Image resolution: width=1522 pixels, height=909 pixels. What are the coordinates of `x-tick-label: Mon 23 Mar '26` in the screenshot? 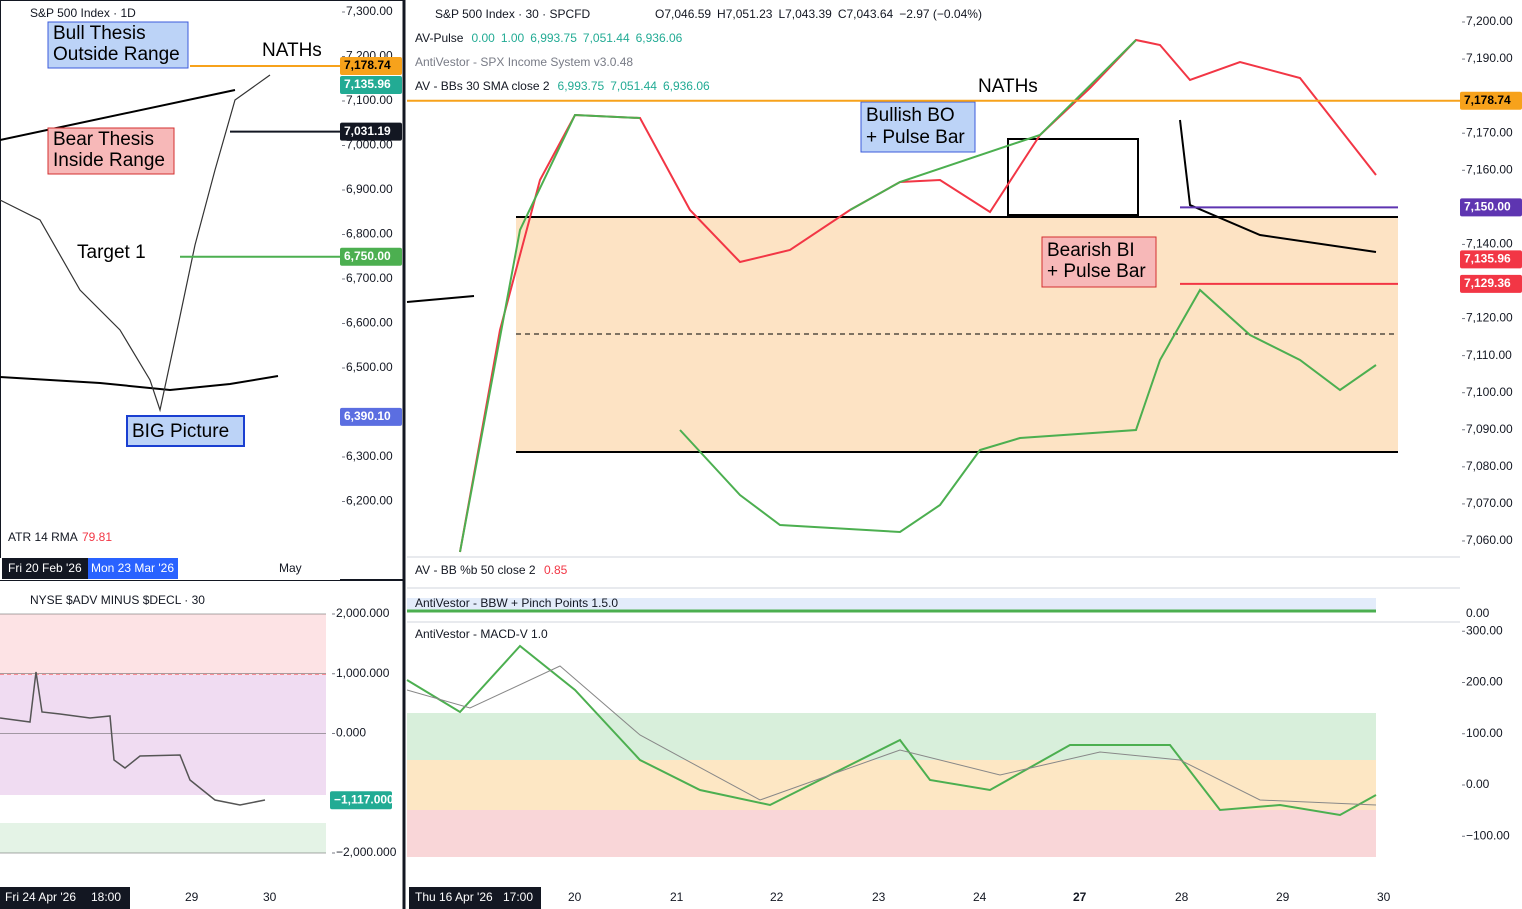 It's located at (132, 568).